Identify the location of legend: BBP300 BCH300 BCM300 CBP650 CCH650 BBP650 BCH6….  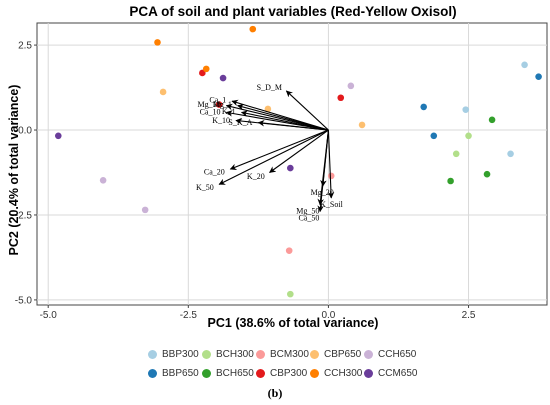
(308, 364).